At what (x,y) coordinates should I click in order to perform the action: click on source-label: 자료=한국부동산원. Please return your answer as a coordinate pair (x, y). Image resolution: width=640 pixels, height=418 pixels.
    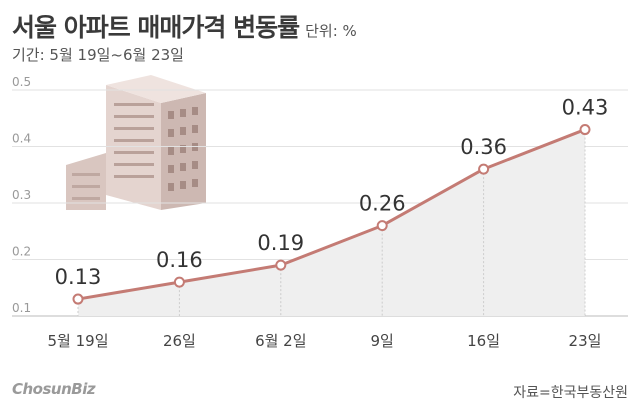
    Looking at the image, I should click on (570, 393).